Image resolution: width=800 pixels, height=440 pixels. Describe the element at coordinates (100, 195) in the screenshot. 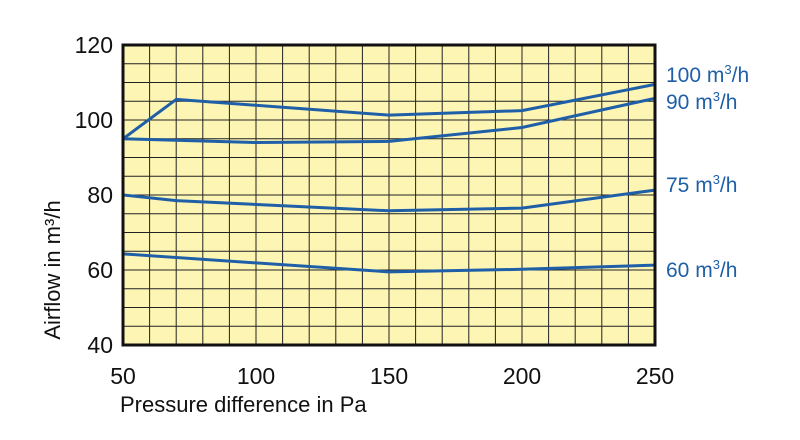

I see `y-tick-label: 80` at that location.